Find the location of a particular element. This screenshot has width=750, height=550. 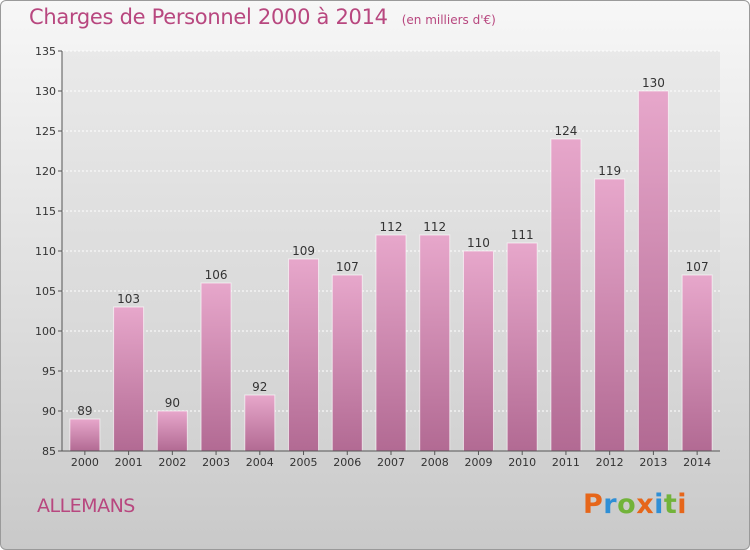

x-tick-label: 2001 is located at coordinates (129, 462).